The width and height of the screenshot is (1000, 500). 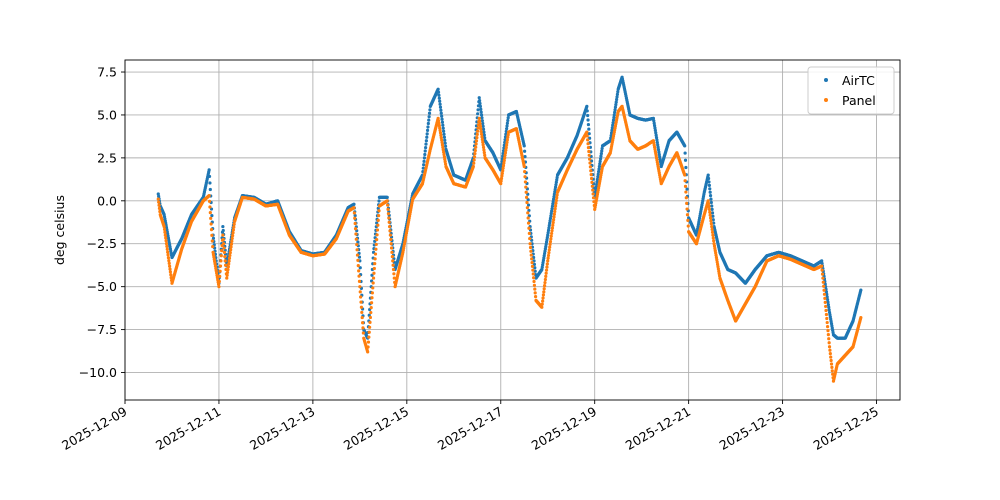 What do you see at coordinates (59, 230) in the screenshot?
I see `y-axis-title: deg celsius` at bounding box center [59, 230].